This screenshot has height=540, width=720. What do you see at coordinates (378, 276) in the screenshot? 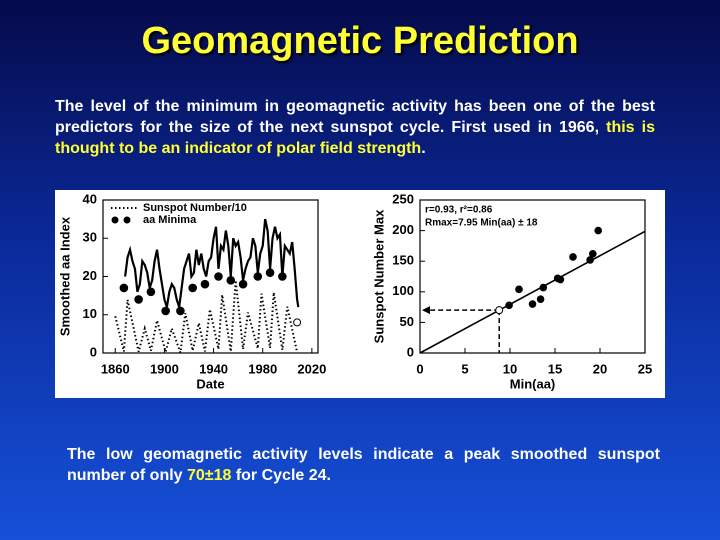
I see `y-axis-label: Sunspot Number Max` at bounding box center [378, 276].